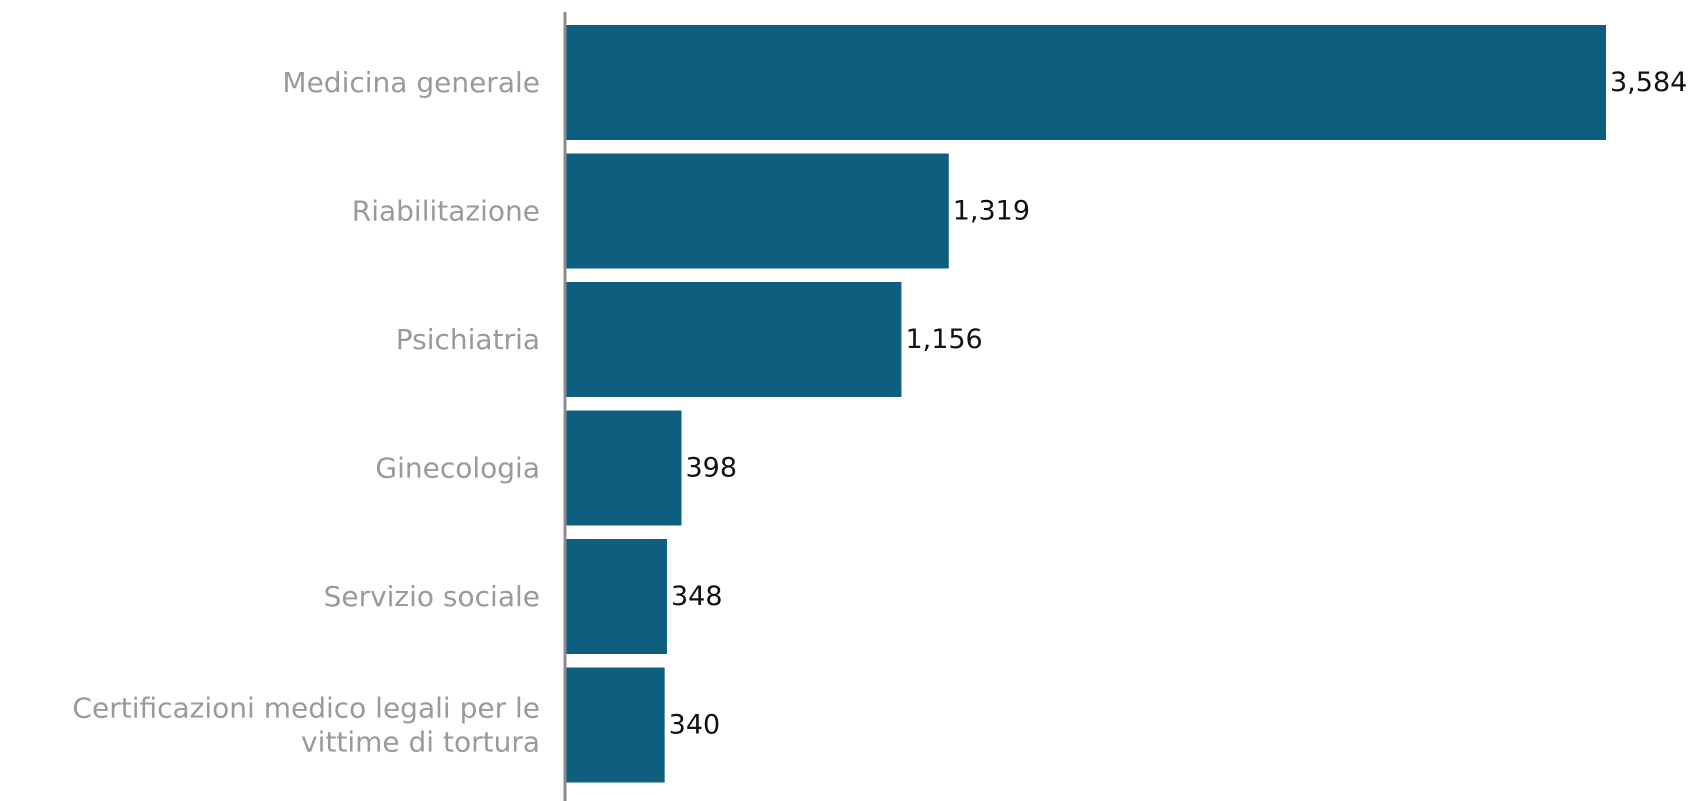 The width and height of the screenshot is (1699, 801). I want to click on value-label: 3,584, so click(1648, 82).